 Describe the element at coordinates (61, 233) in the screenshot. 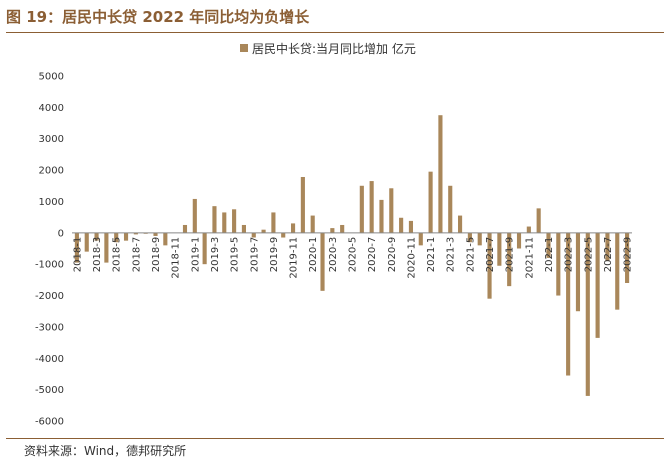

I see `y-tick-label: 0` at that location.